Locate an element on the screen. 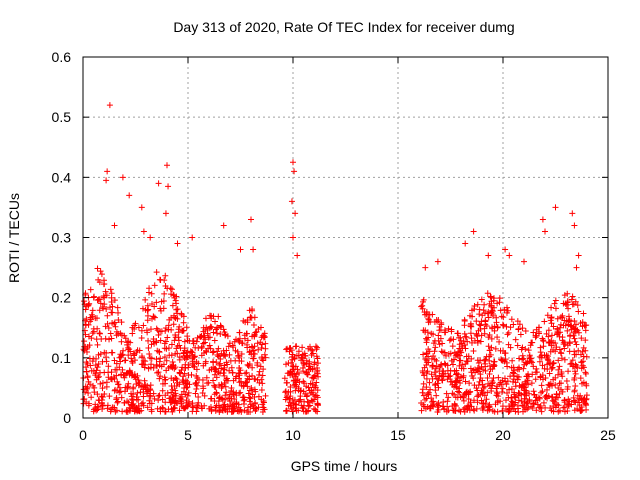 This screenshot has width=640, height=480. x-axis-label: GPS time / hours is located at coordinates (344, 466).